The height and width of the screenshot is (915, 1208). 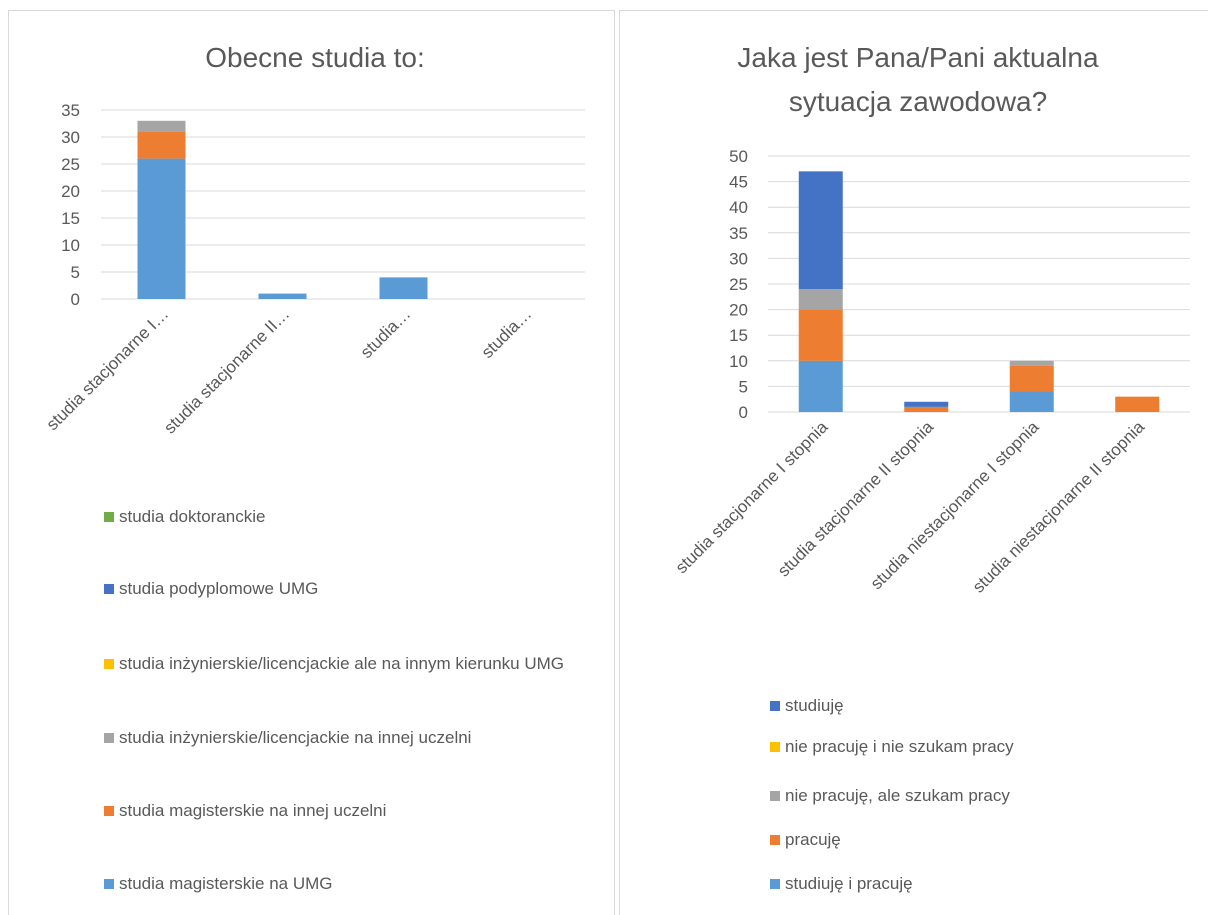 What do you see at coordinates (70, 191) in the screenshot?
I see `chart1-y-tick-label: 20` at bounding box center [70, 191].